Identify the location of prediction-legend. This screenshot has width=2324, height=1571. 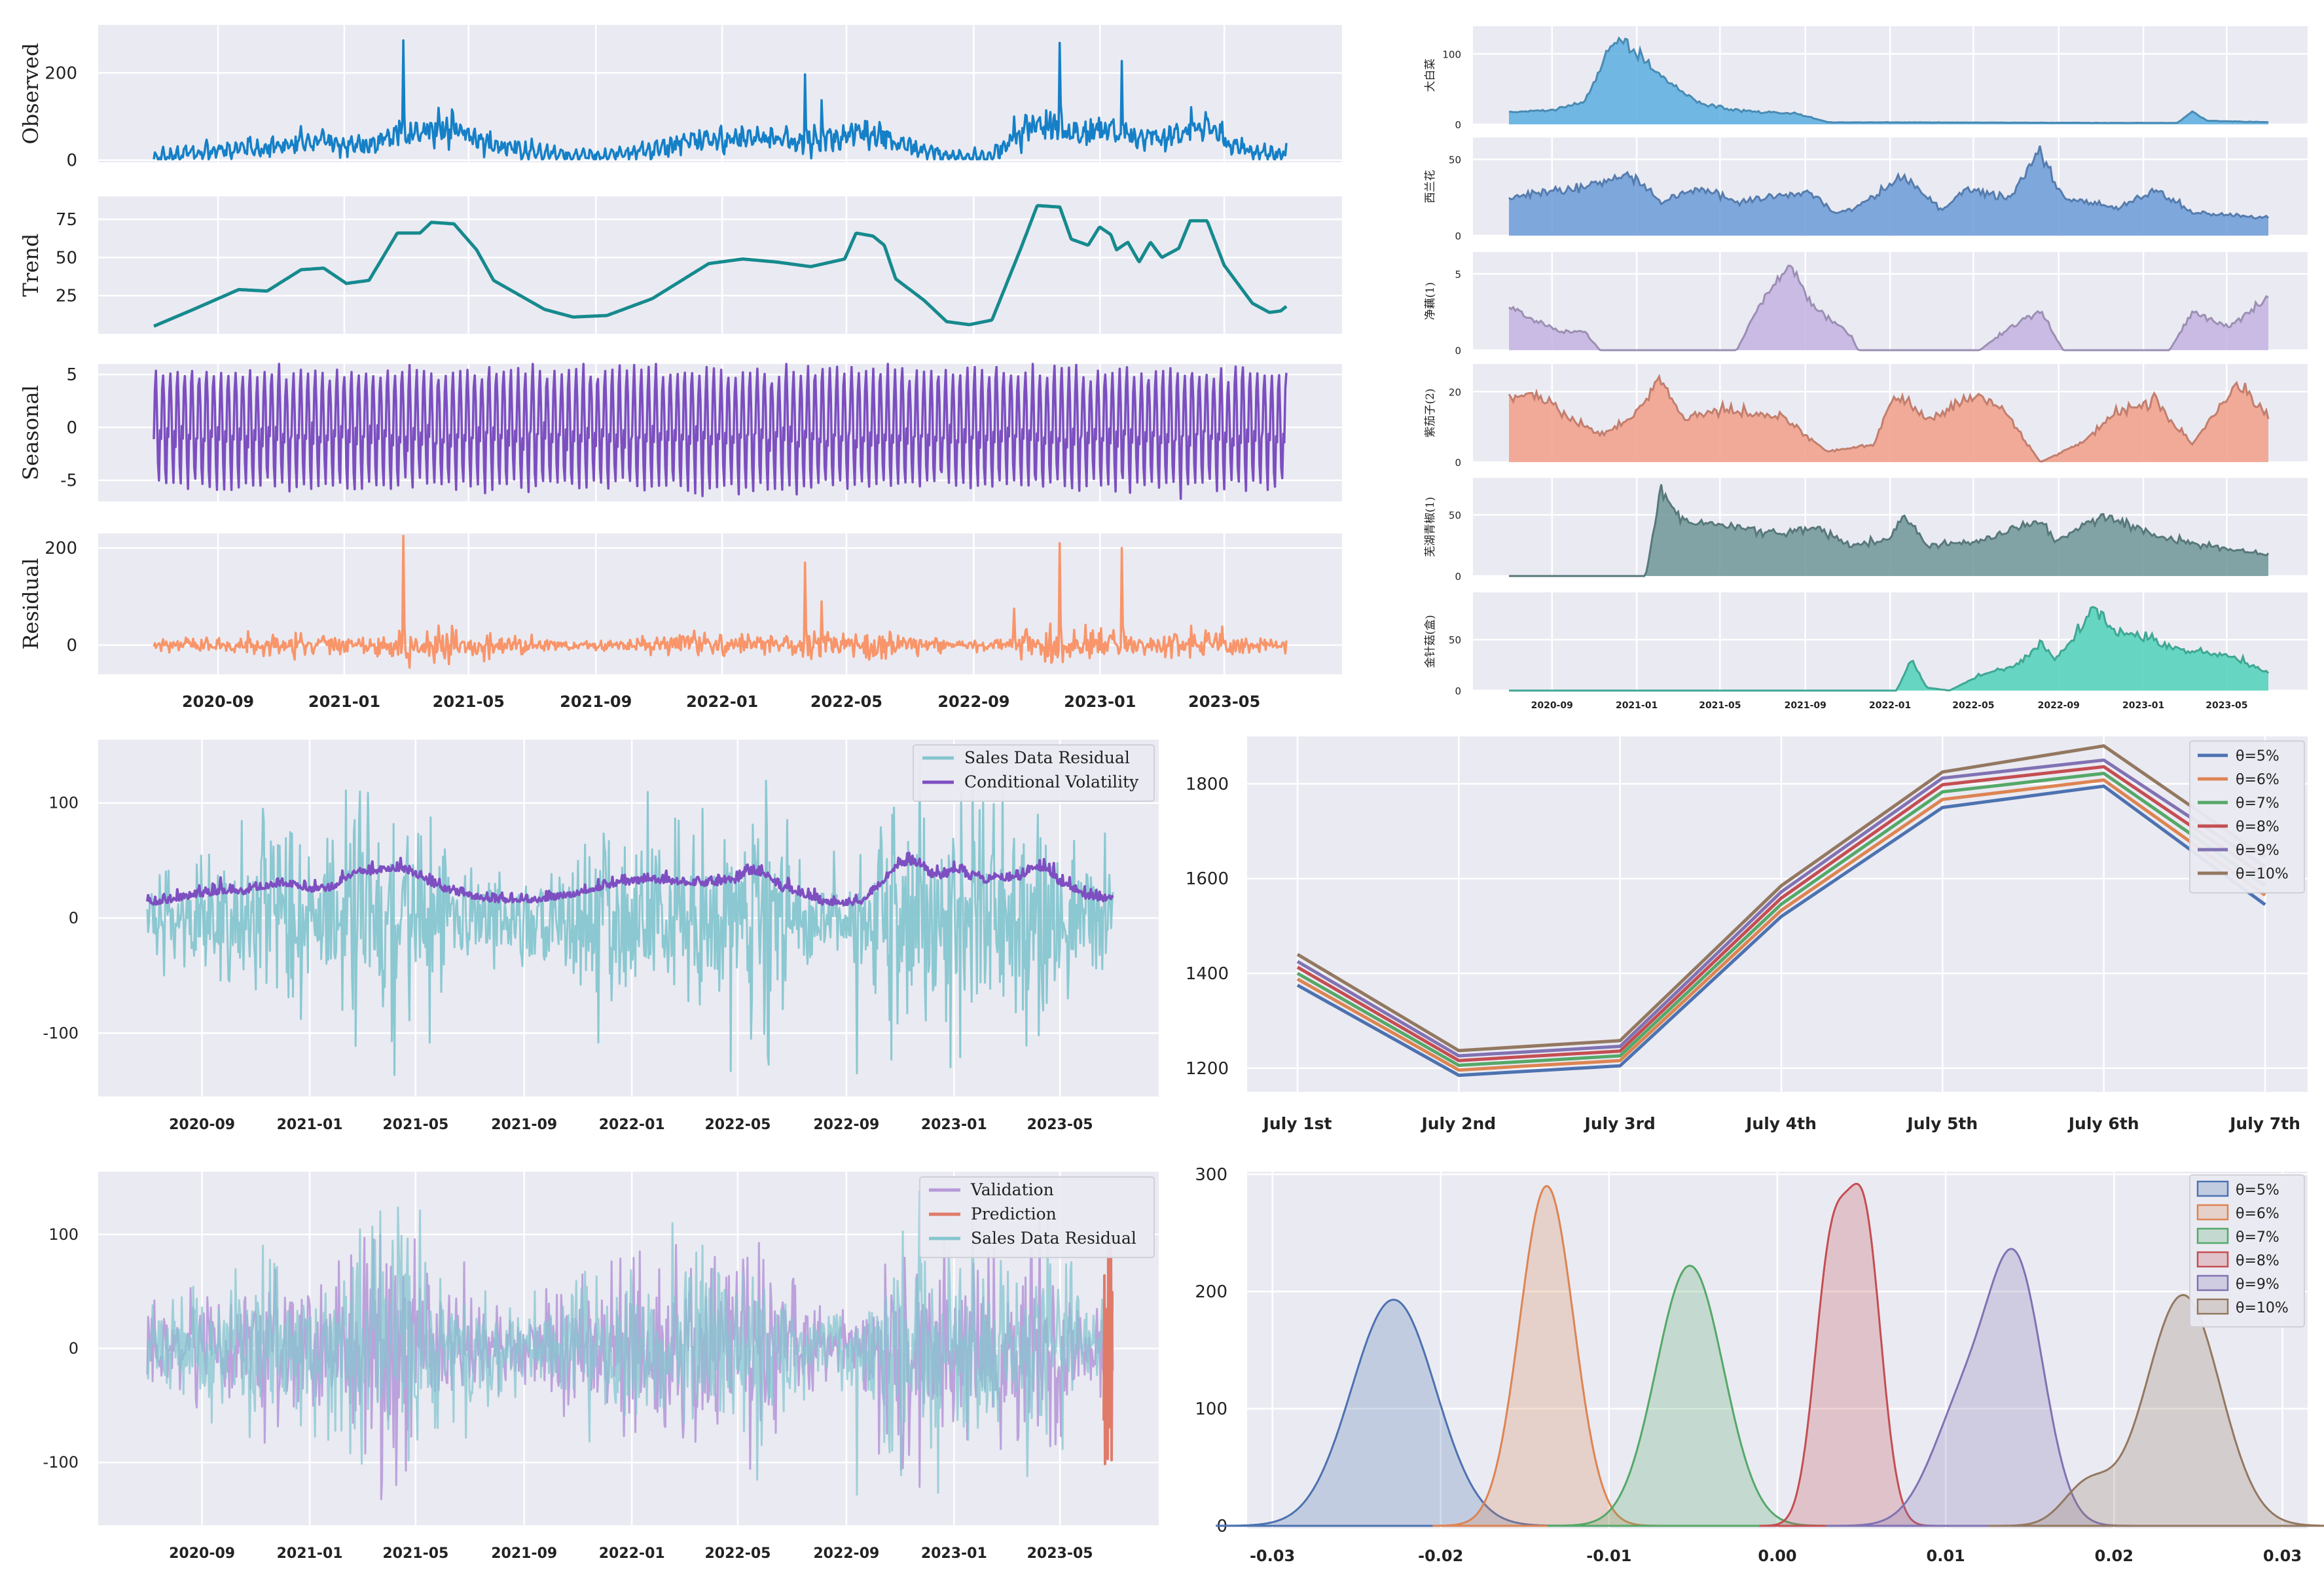
(1037, 1217).